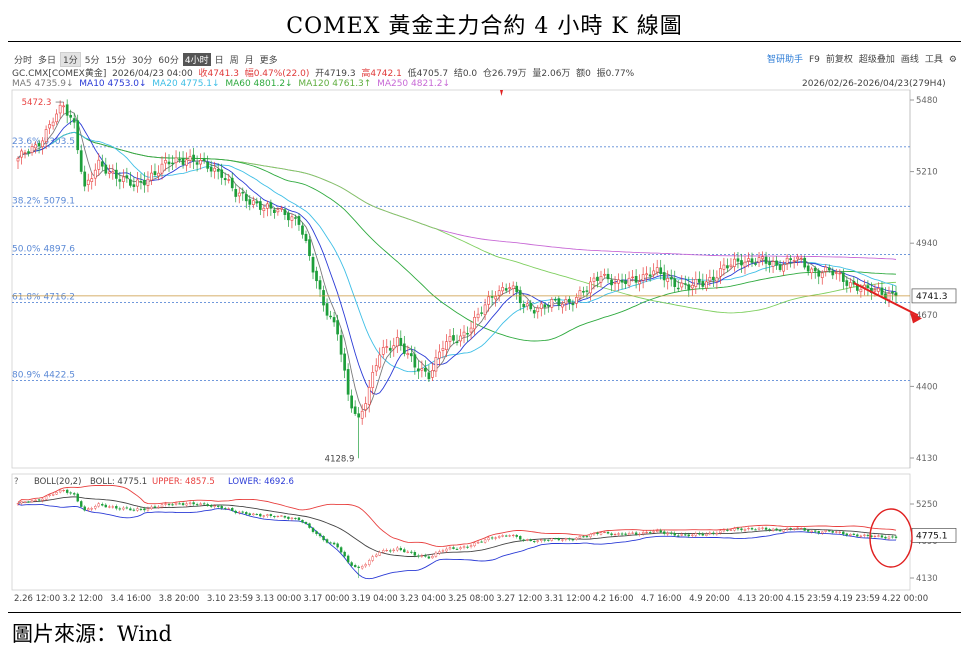 The width and height of the screenshot is (969, 657). Describe the element at coordinates (876, 60) in the screenshot. I see `toolbar-item-3: 超级叠加` at that location.